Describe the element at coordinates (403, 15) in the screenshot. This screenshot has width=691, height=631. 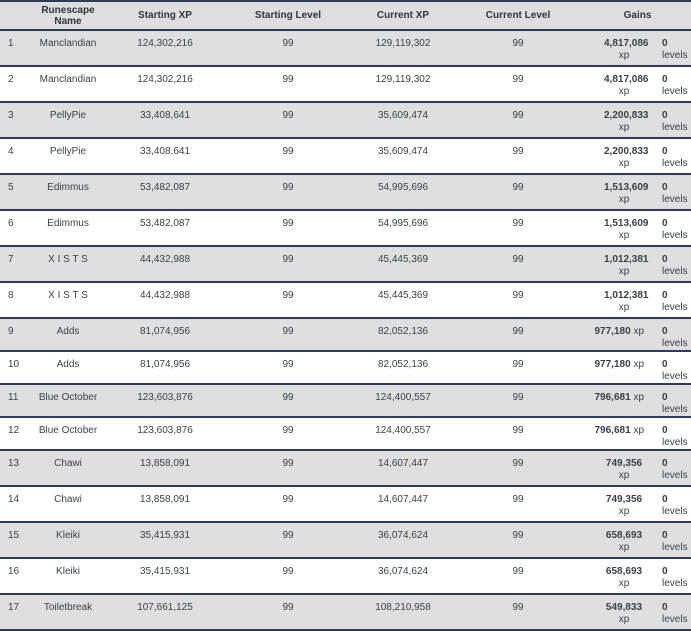
I see `header-current-xp: Current XP` at that location.